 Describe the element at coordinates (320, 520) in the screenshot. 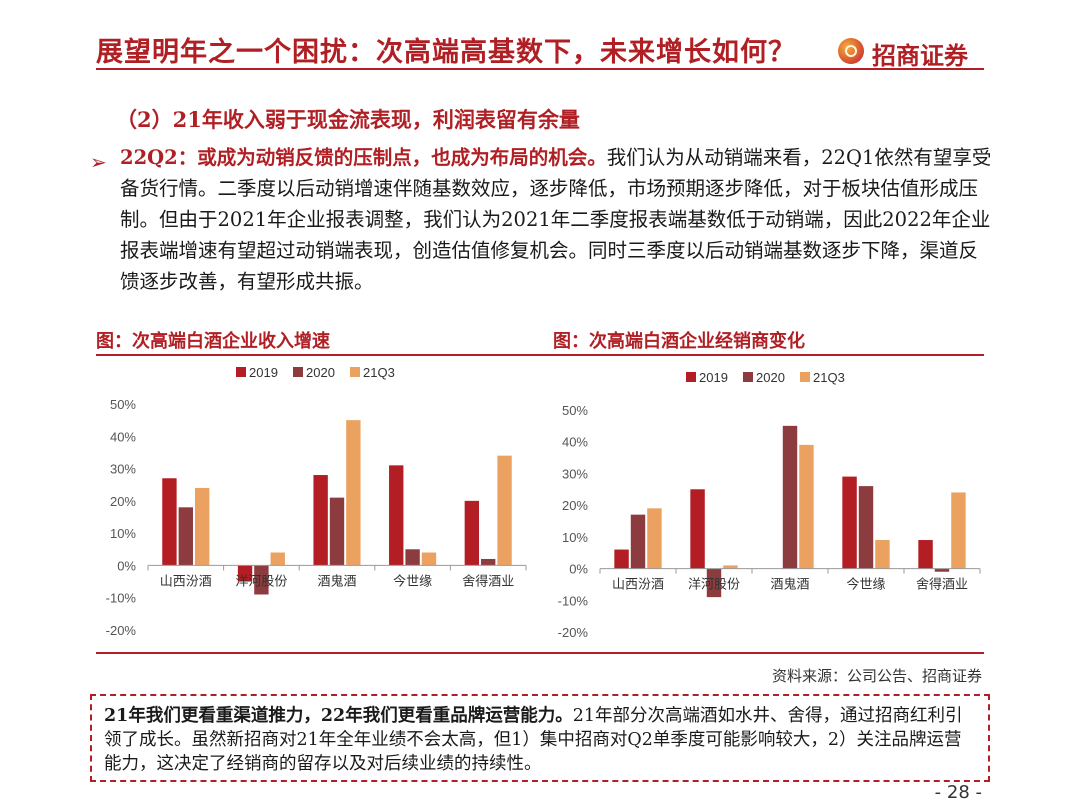

I see `bar-2019-酒鬼酒` at that location.